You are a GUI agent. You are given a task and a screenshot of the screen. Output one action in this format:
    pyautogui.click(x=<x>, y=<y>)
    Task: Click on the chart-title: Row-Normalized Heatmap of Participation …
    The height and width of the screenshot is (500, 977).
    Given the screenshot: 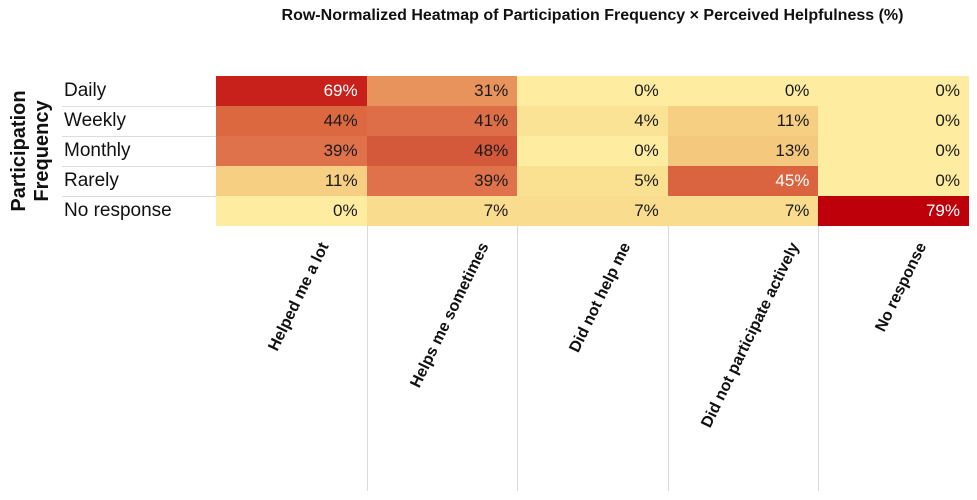 What is the action you would take?
    pyautogui.click(x=592, y=15)
    